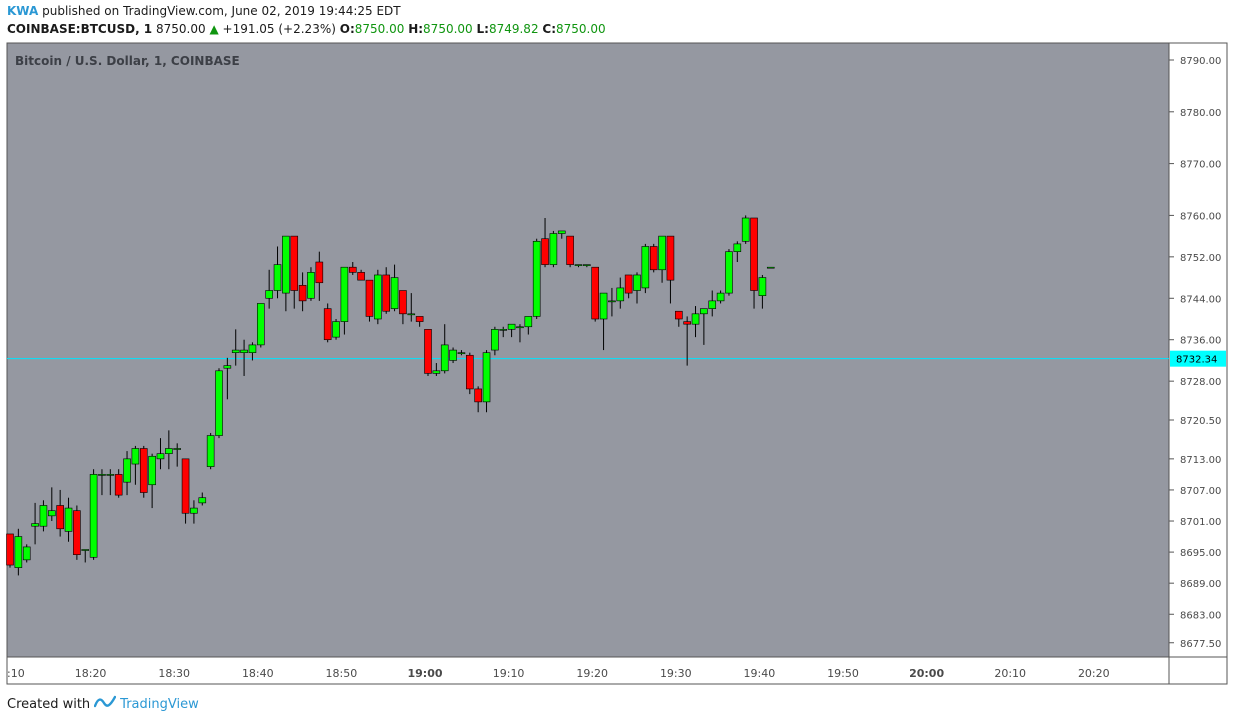 The image size is (1234, 721). Describe the element at coordinates (1198, 350) in the screenshot. I see `price-axis` at that location.